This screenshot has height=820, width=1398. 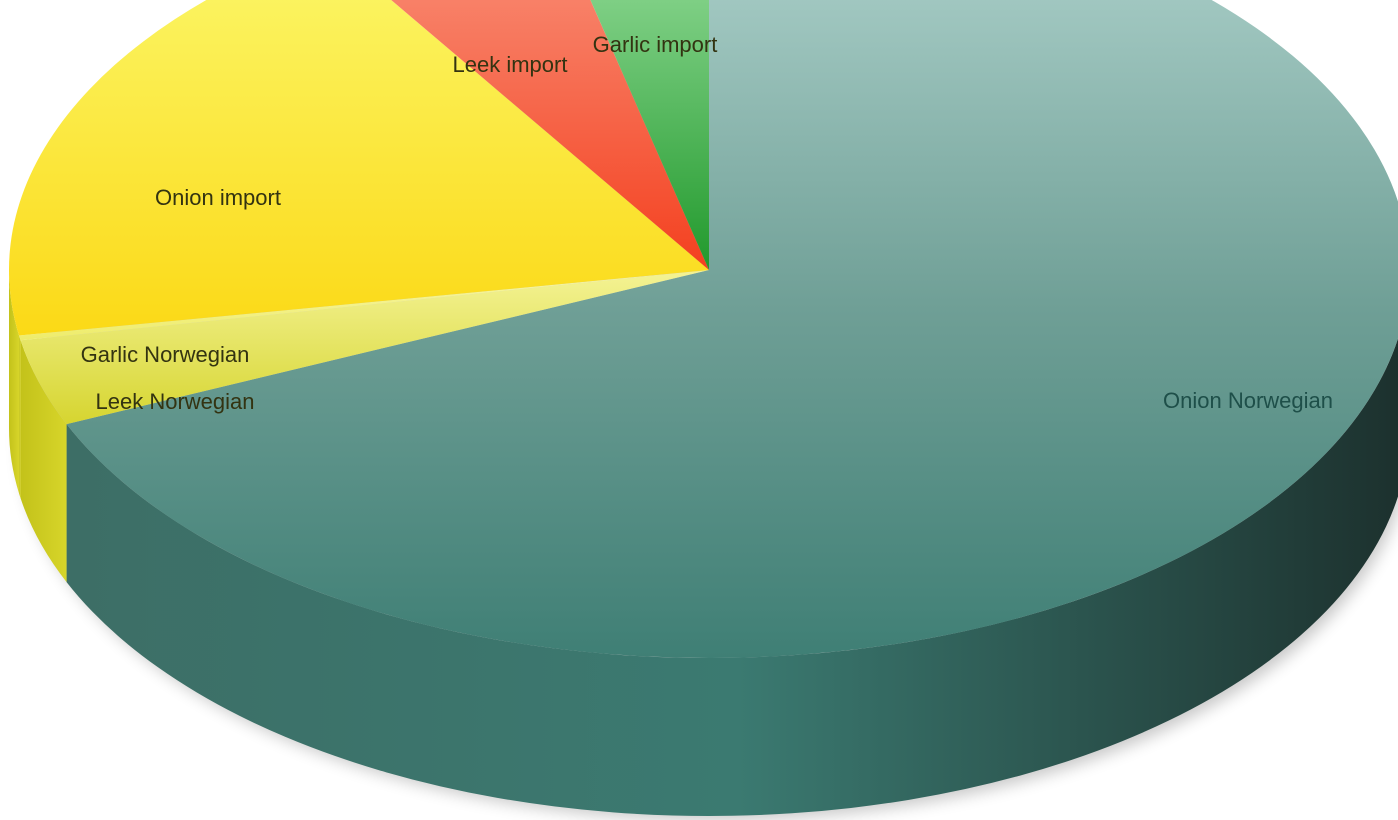 What do you see at coordinates (175, 401) in the screenshot?
I see `slice-label-1: Leek Norwegian` at bounding box center [175, 401].